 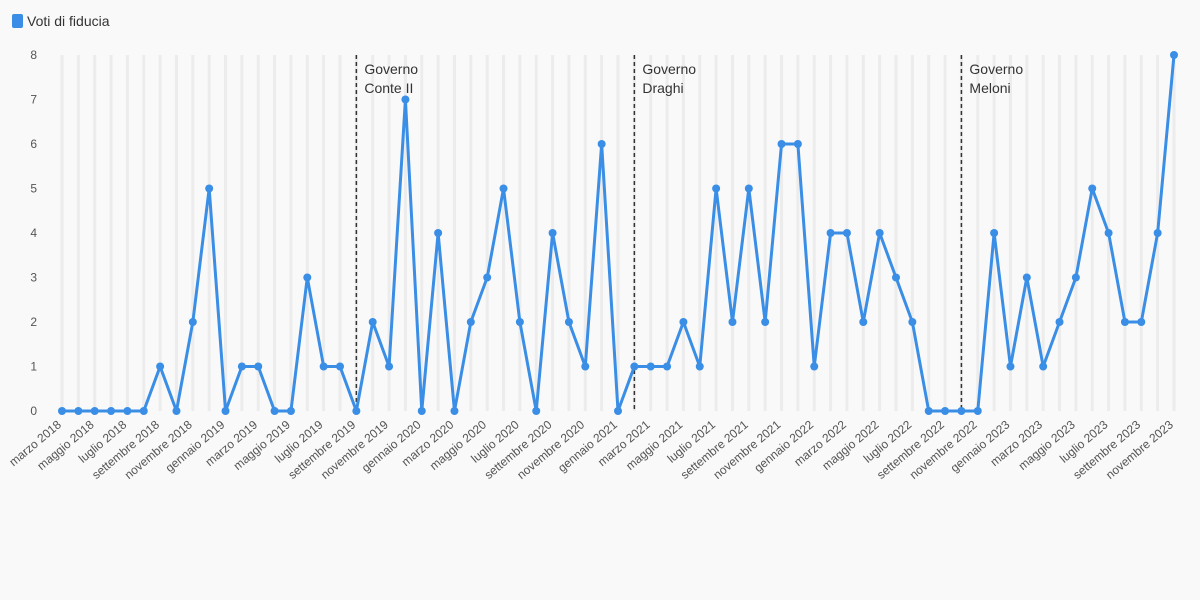 What do you see at coordinates (33, 189) in the screenshot?
I see `y-tick-label: 5` at bounding box center [33, 189].